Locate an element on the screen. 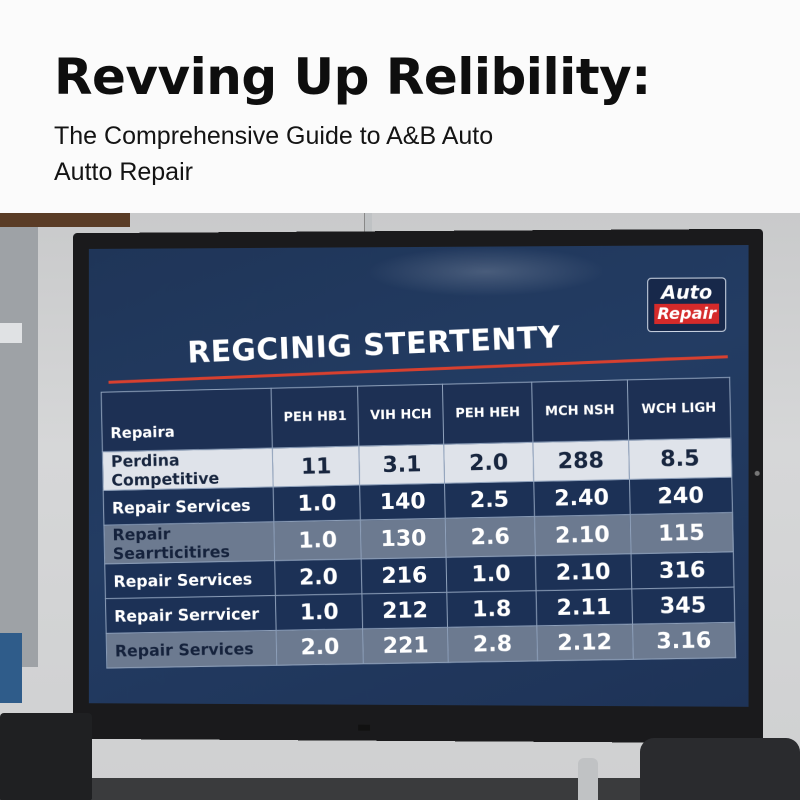 This screenshot has width=800, height=800. column-header: MCH NSH is located at coordinates (580, 411).